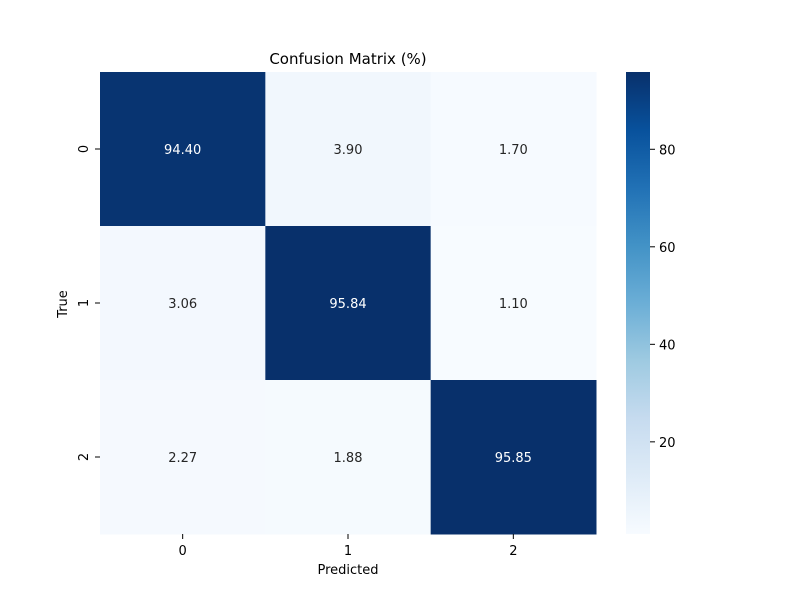 The image size is (800, 600). What do you see at coordinates (84, 457) in the screenshot?
I see `y-tick-label-2: 2` at bounding box center [84, 457].